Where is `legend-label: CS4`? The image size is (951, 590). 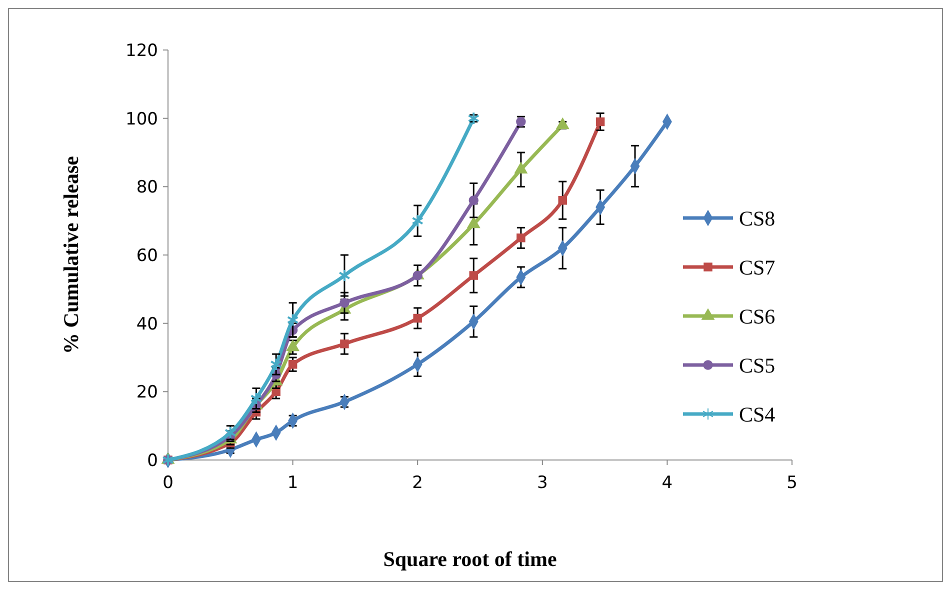
legend-label: CS4 is located at coordinates (757, 414).